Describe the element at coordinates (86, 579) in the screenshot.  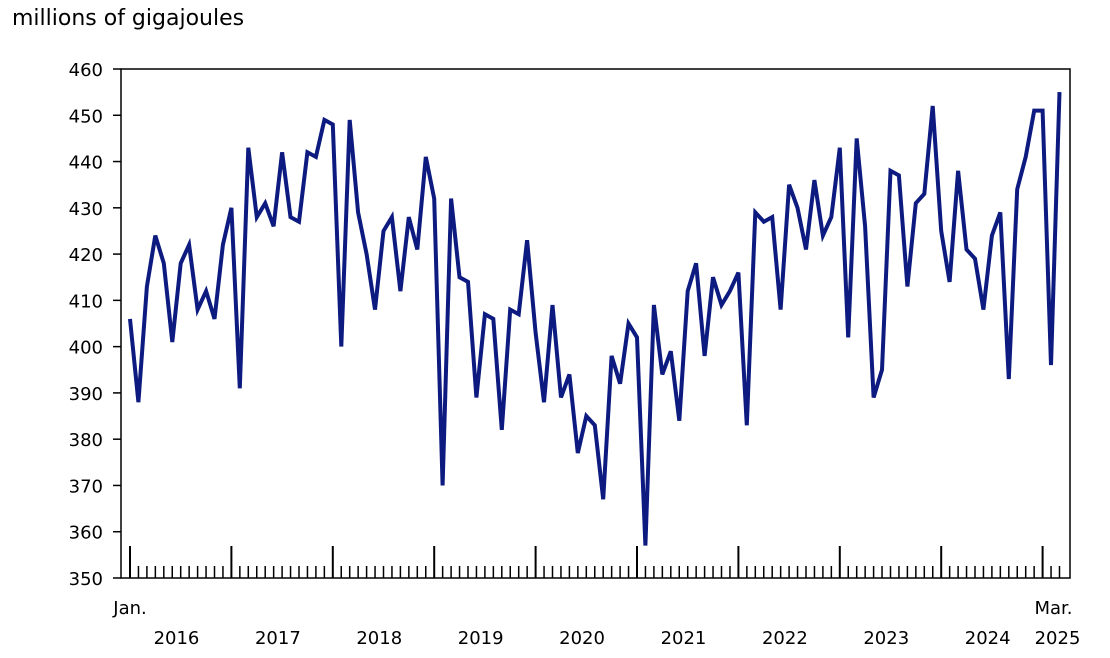
I see `y-tick-label: 350` at that location.